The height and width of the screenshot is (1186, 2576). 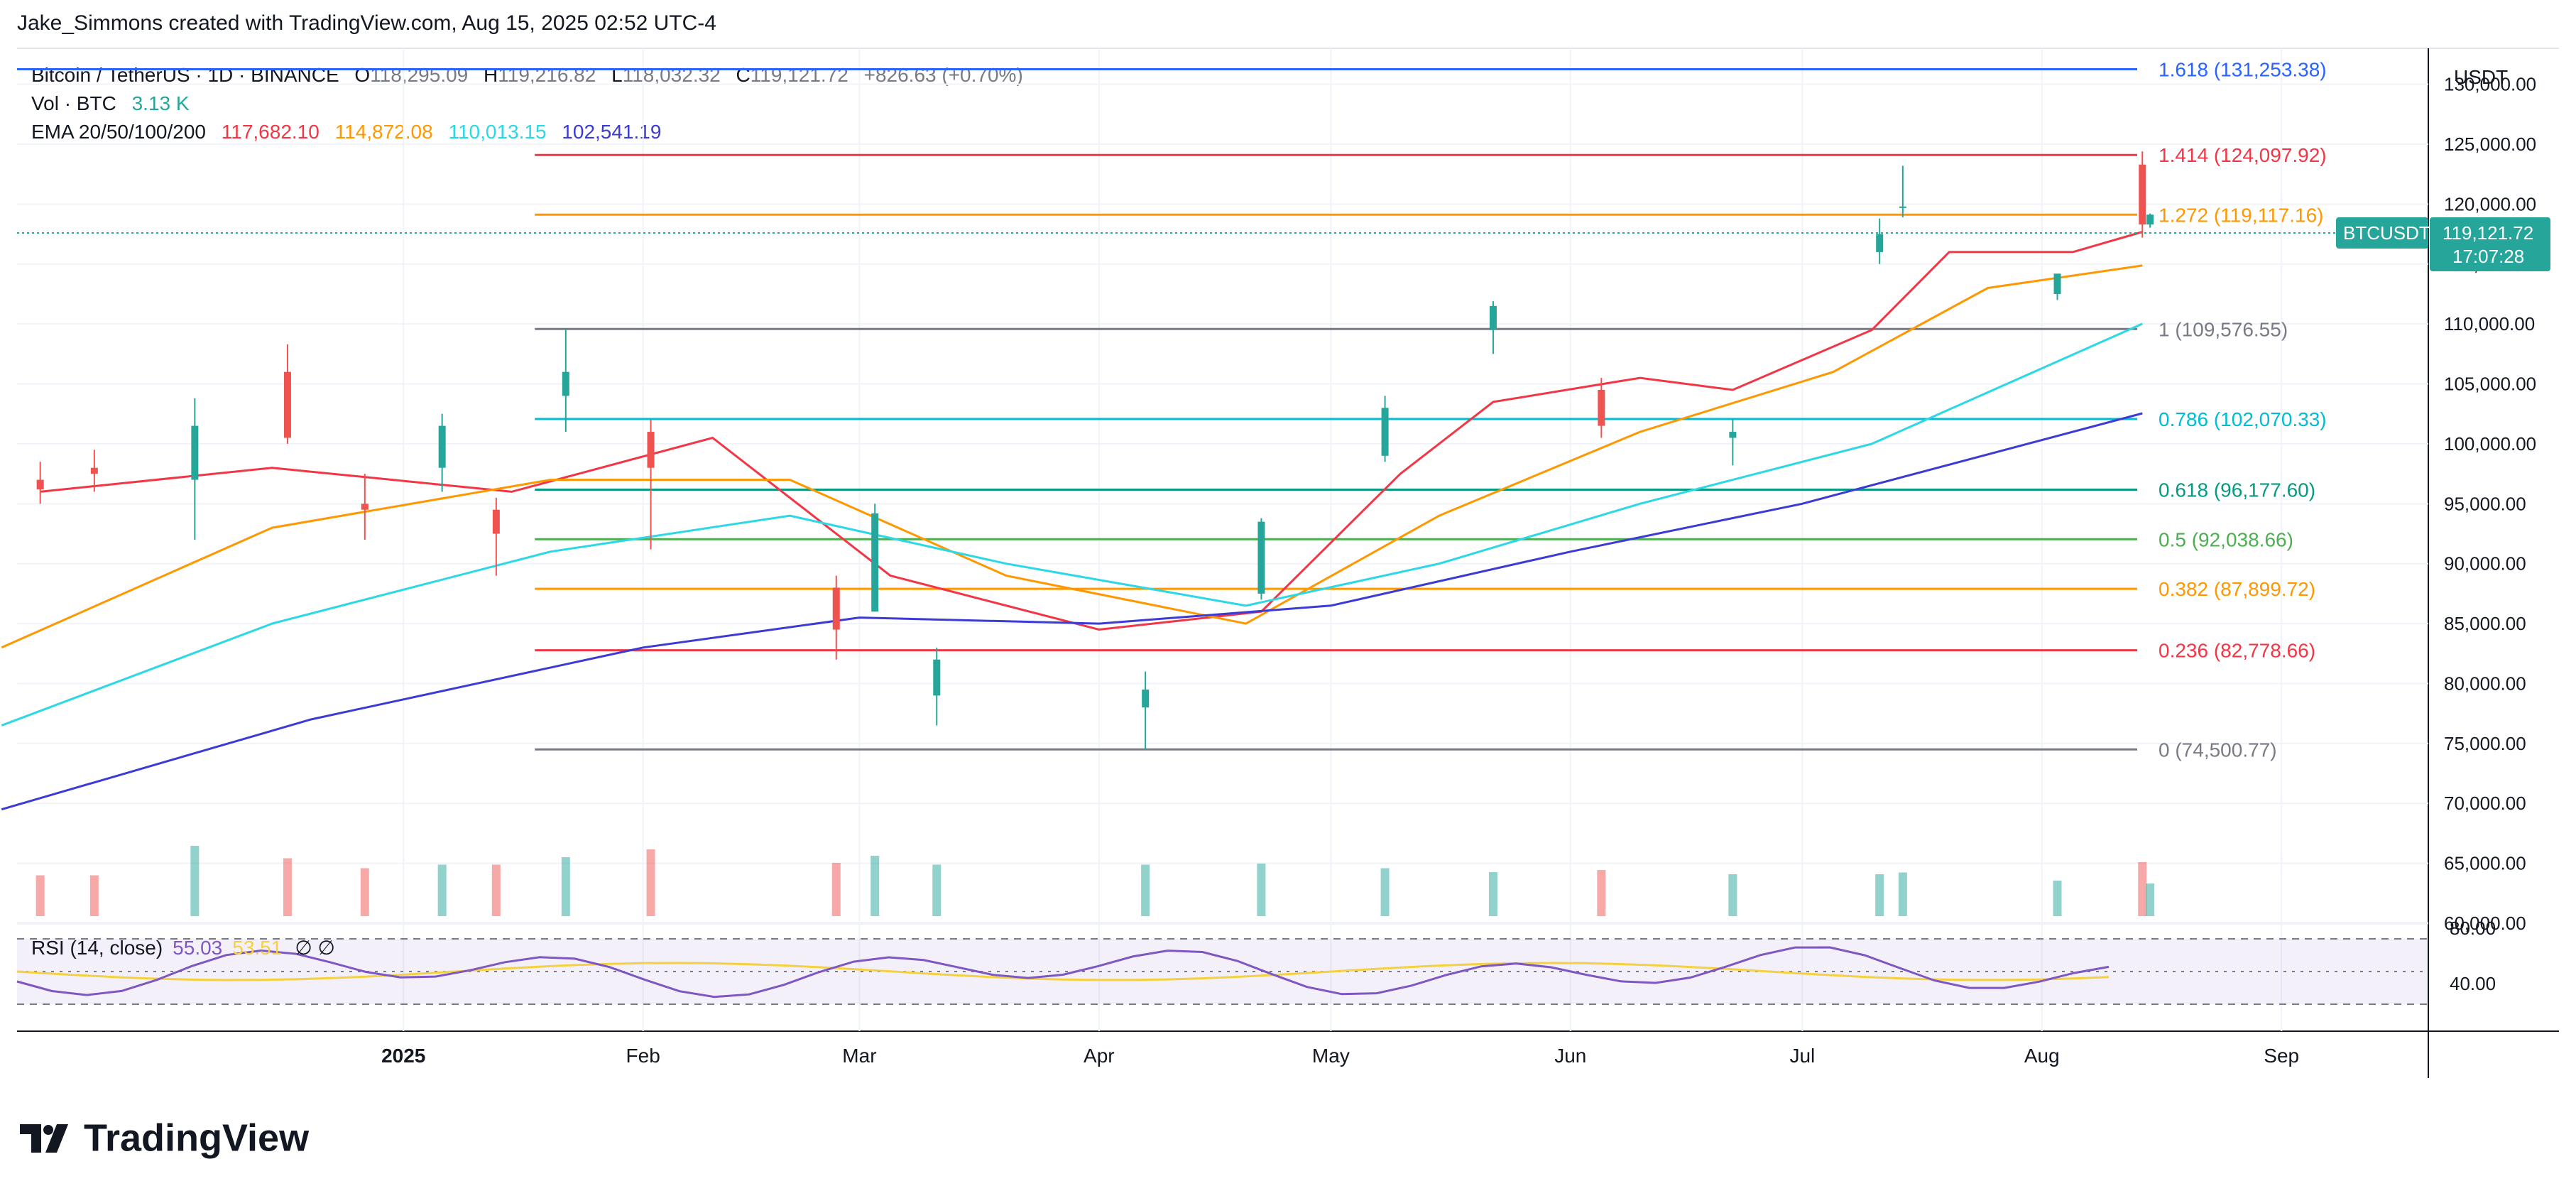 I want to click on symbol-badge-text: BTCUSDT, so click(x=2386, y=233).